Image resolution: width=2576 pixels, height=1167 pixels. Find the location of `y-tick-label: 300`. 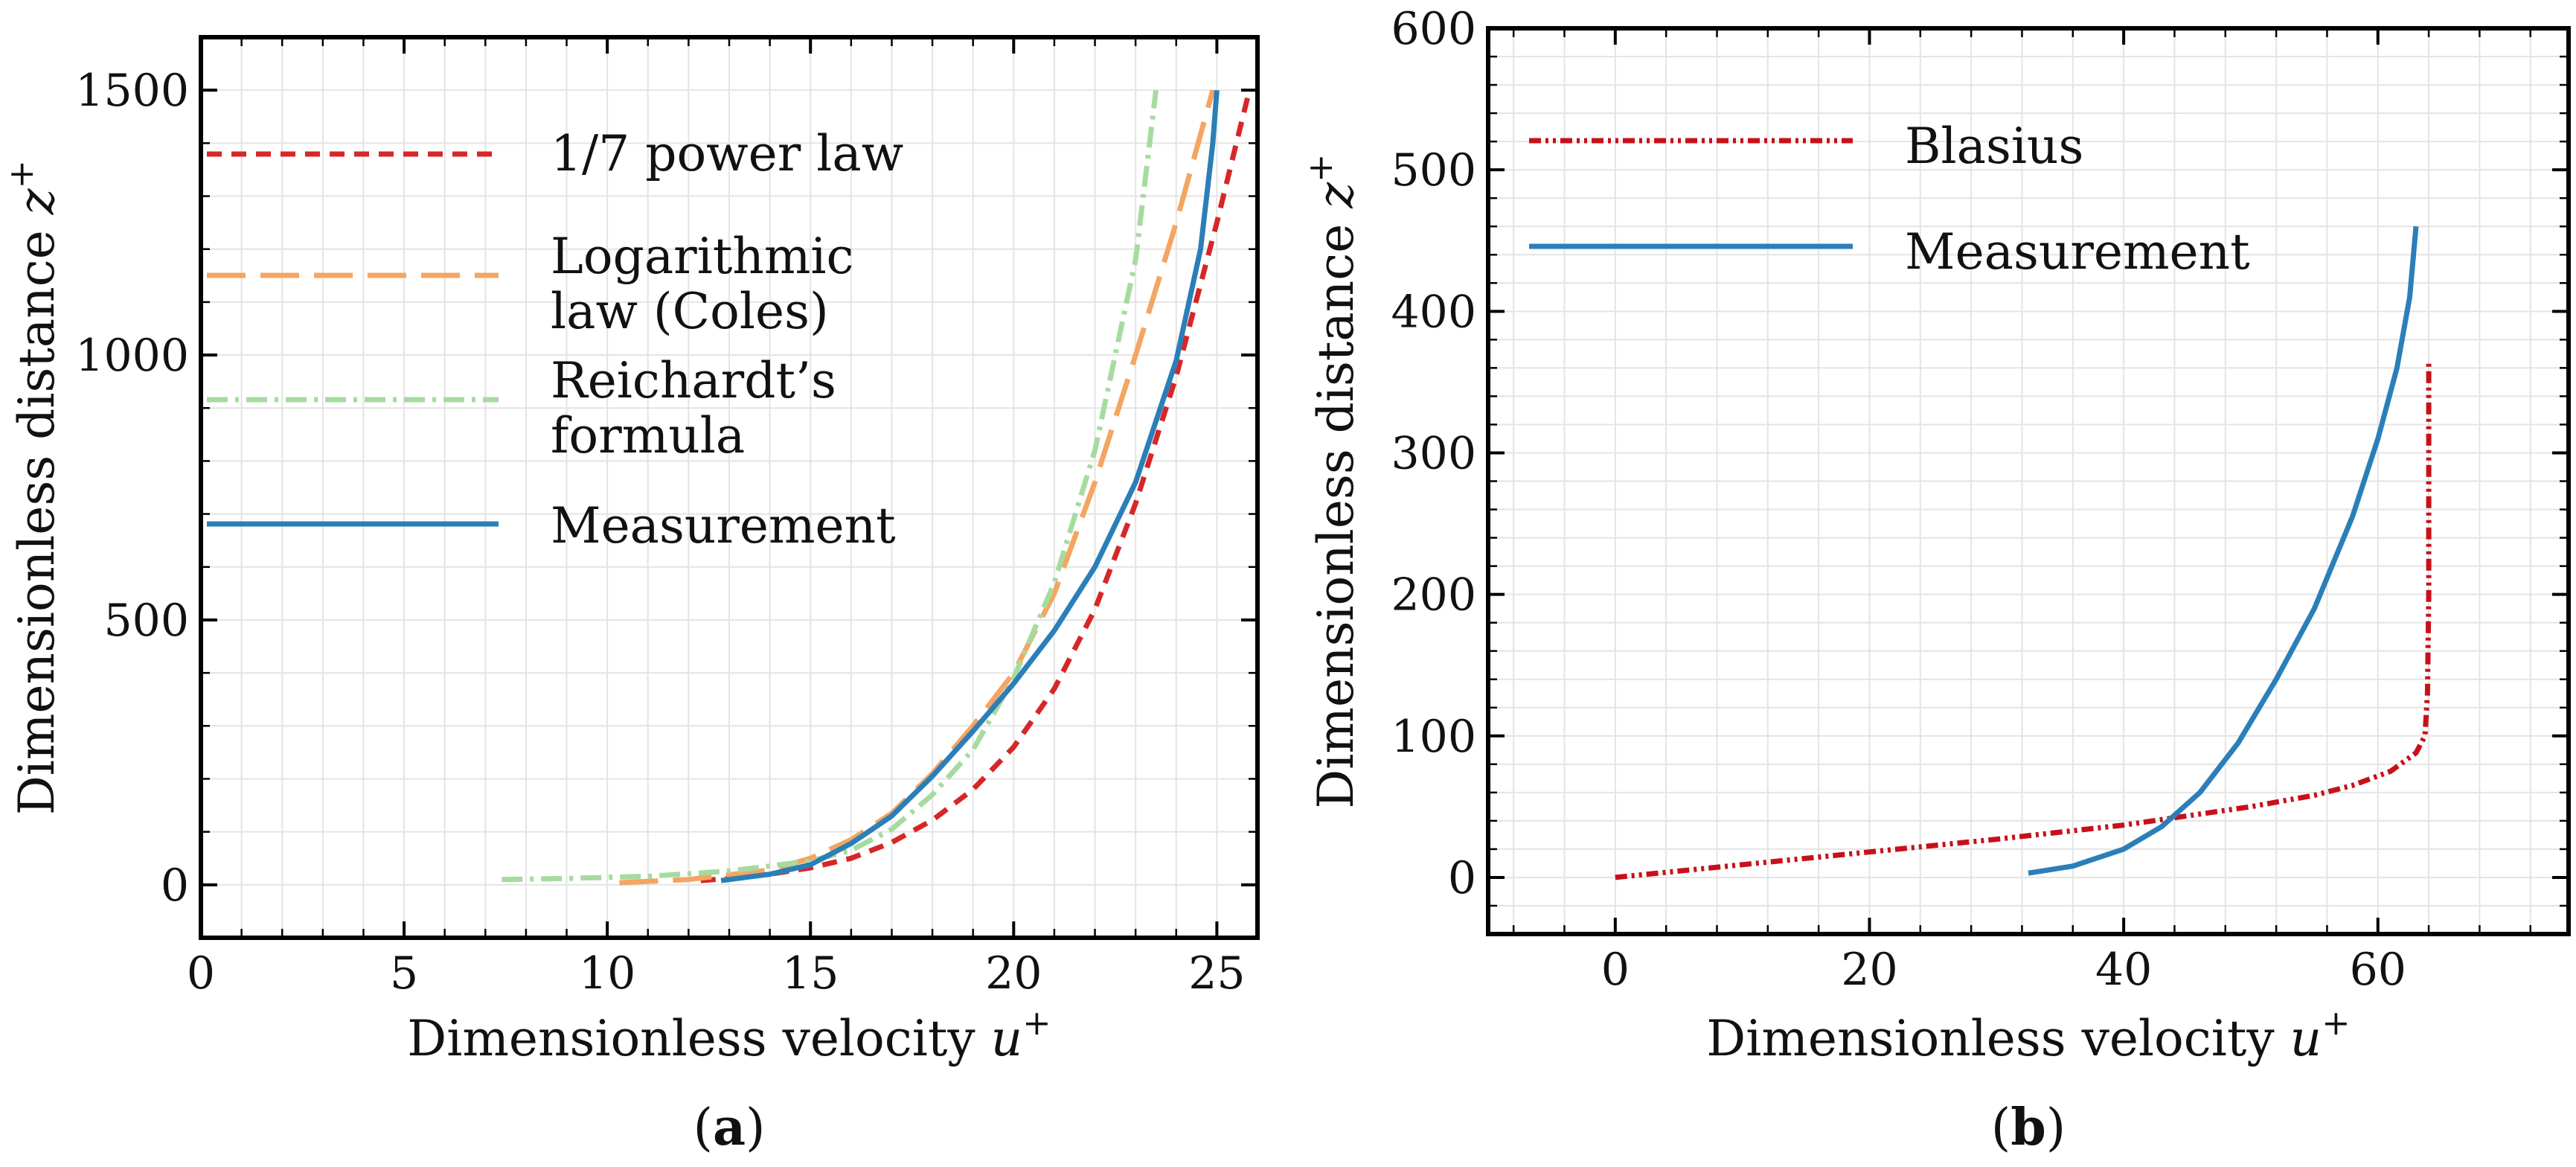

y-tick-label: 300 is located at coordinates (1434, 453).